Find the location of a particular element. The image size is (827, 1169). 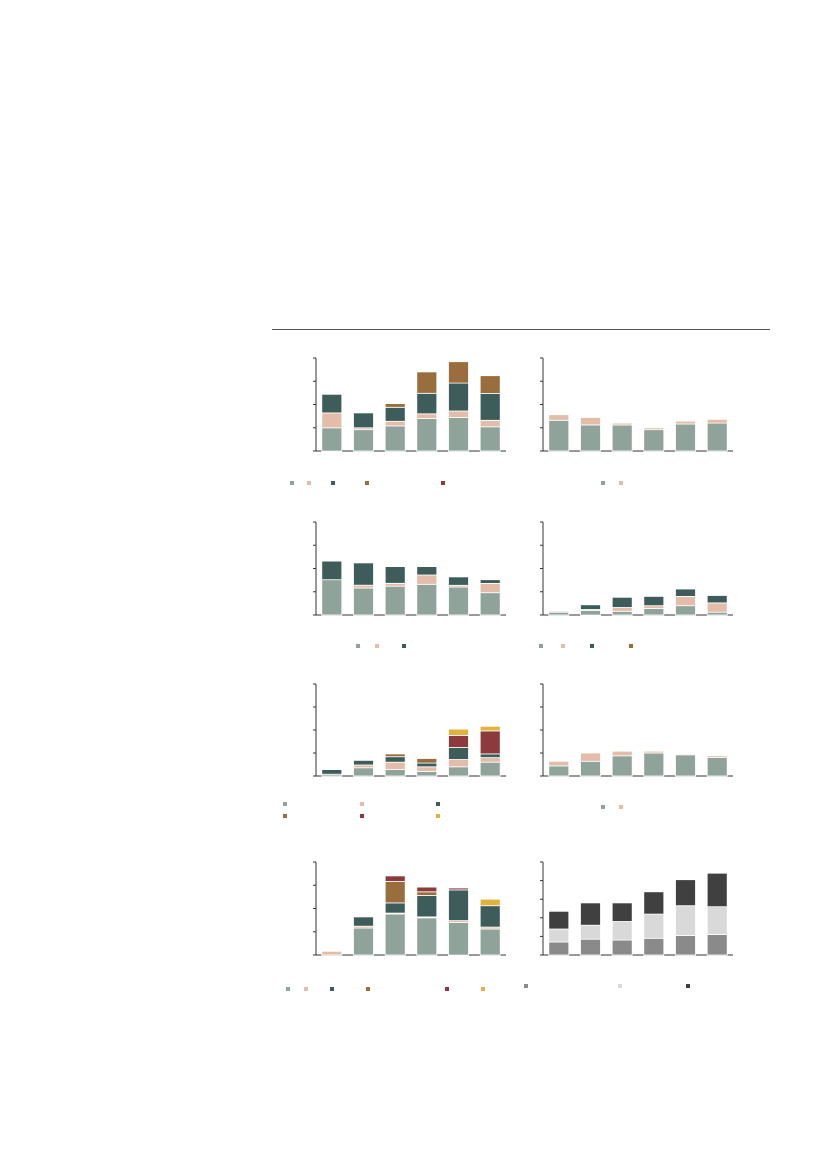

chart-c7 is located at coordinates (396, 926).